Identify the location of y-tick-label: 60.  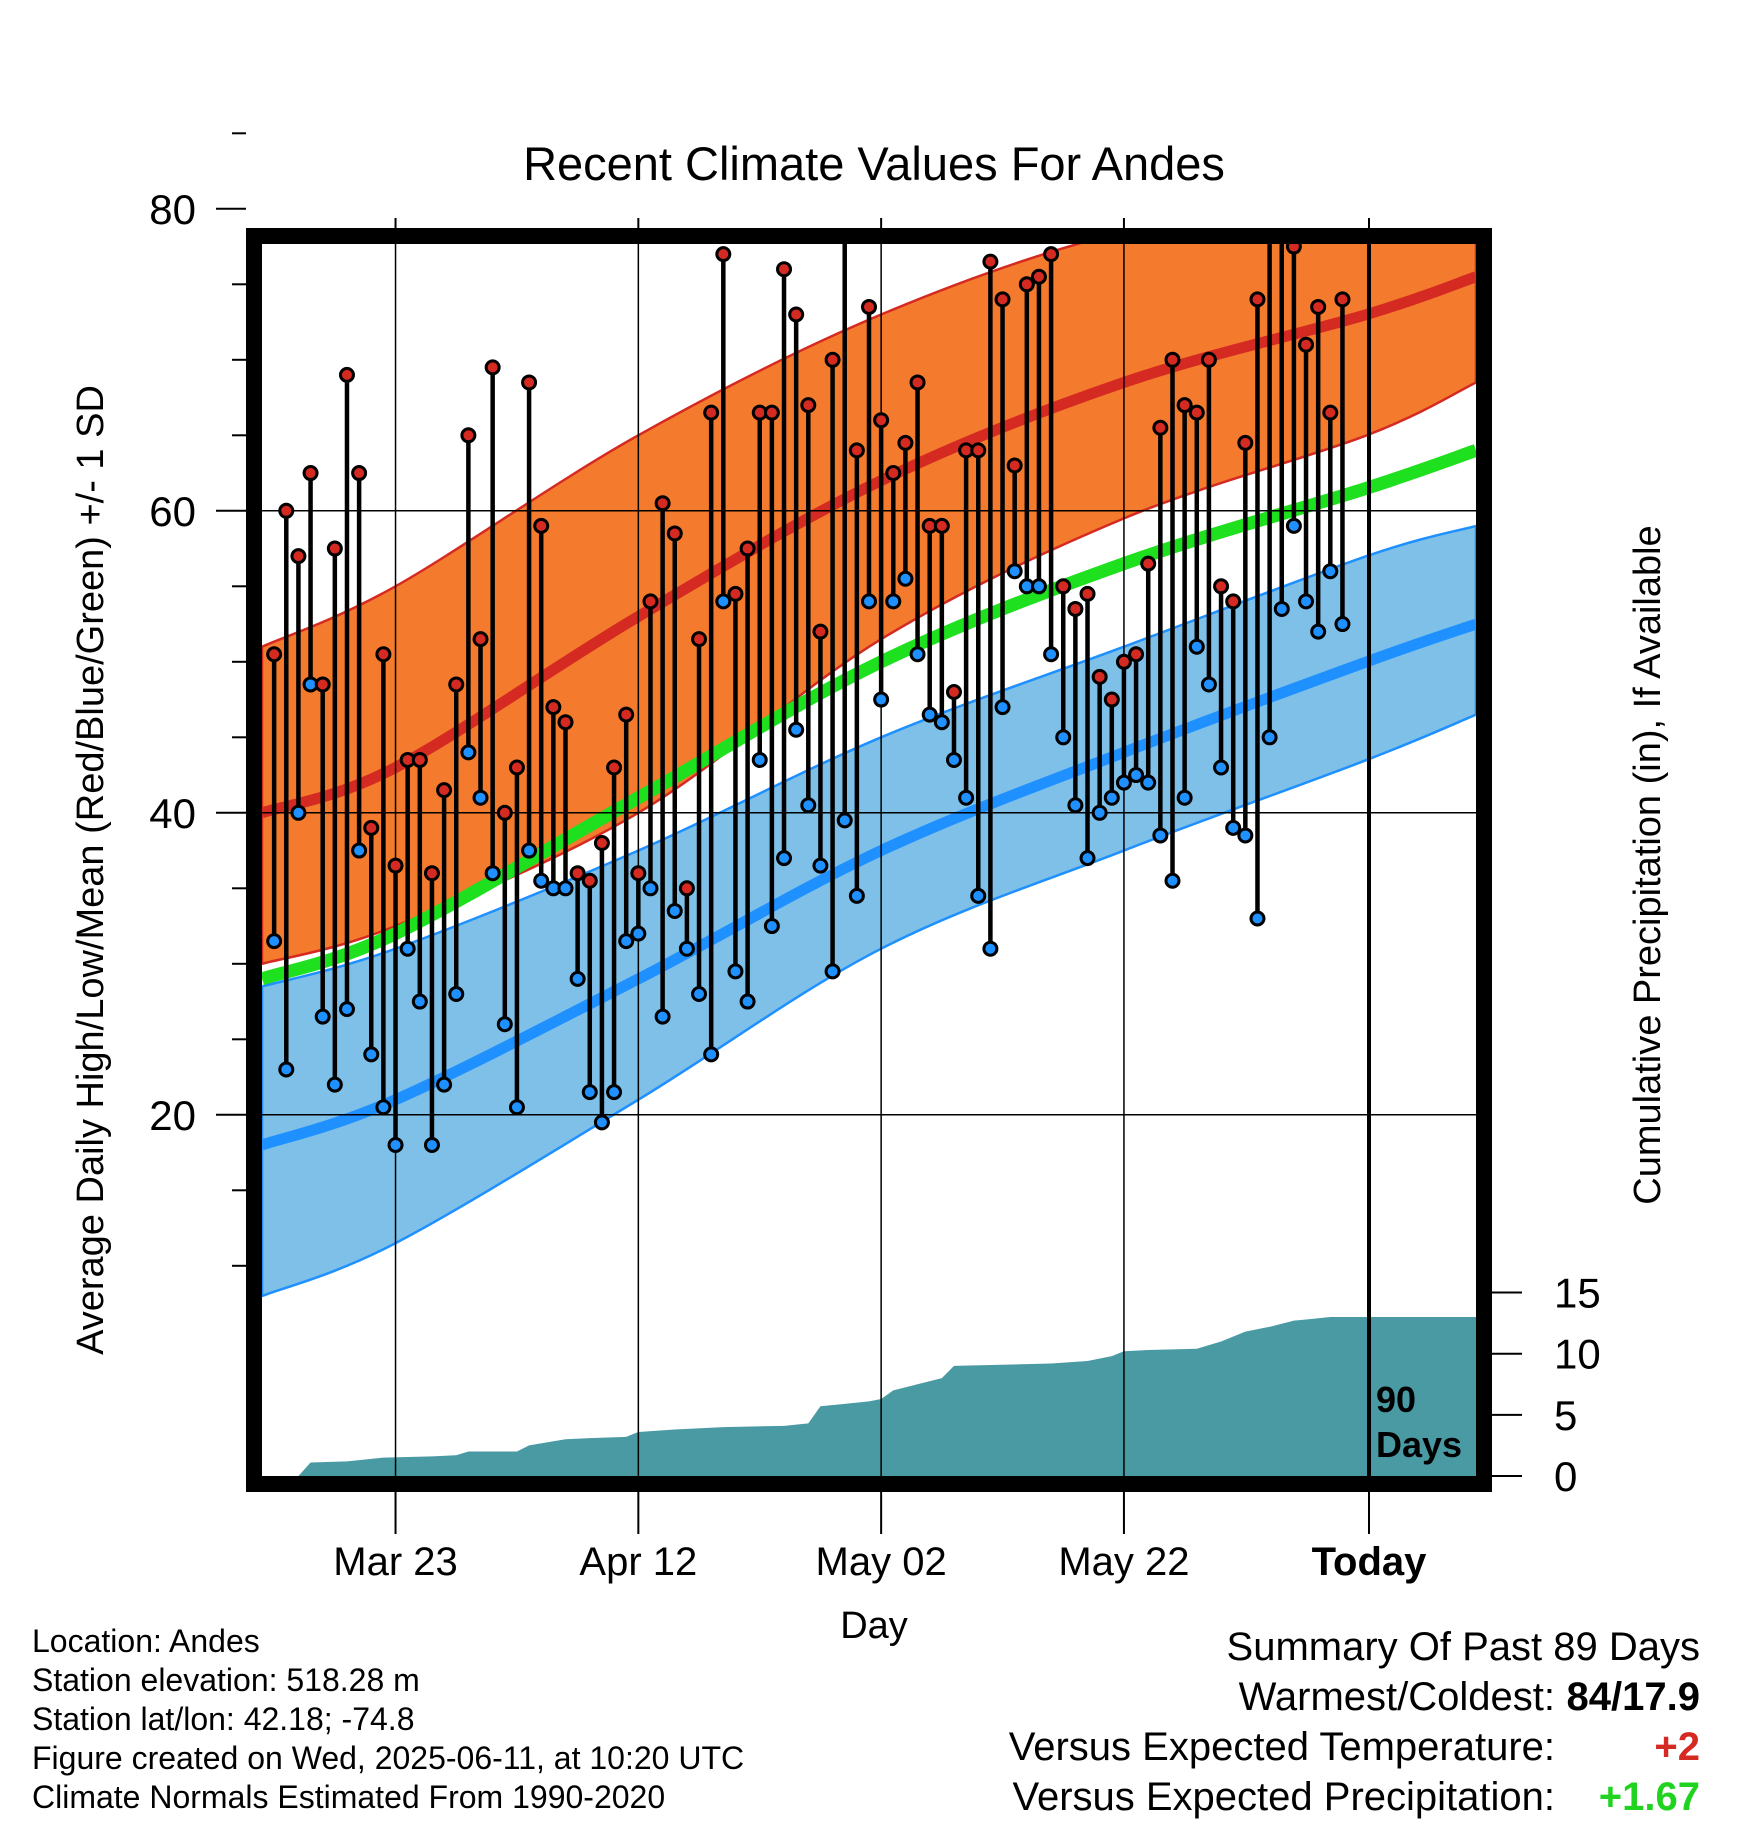
(172, 511).